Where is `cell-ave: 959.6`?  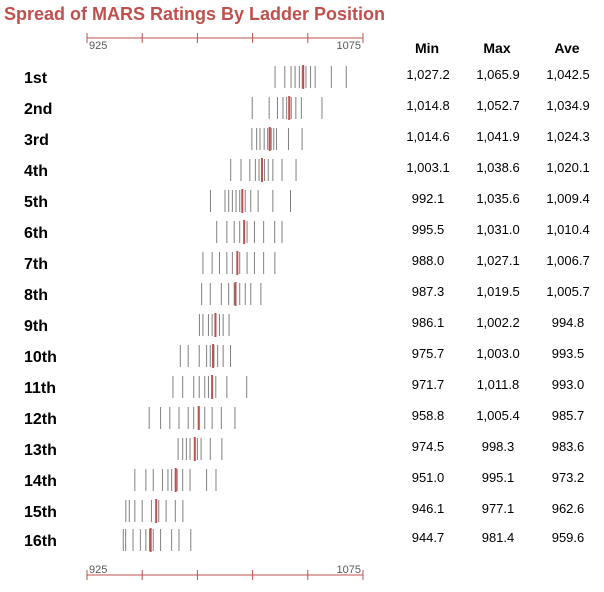
cell-ave: 959.6 is located at coordinates (568, 537).